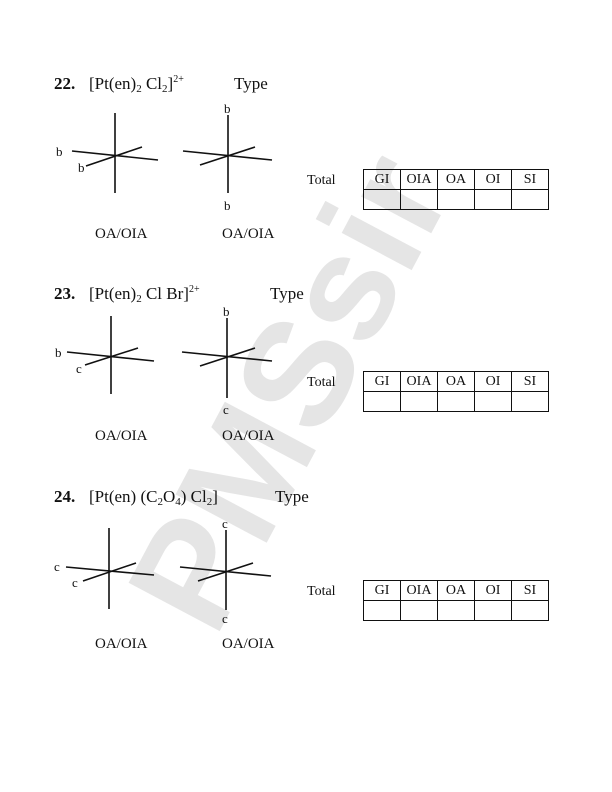  I want to click on question-number: 22., so click(65, 83).